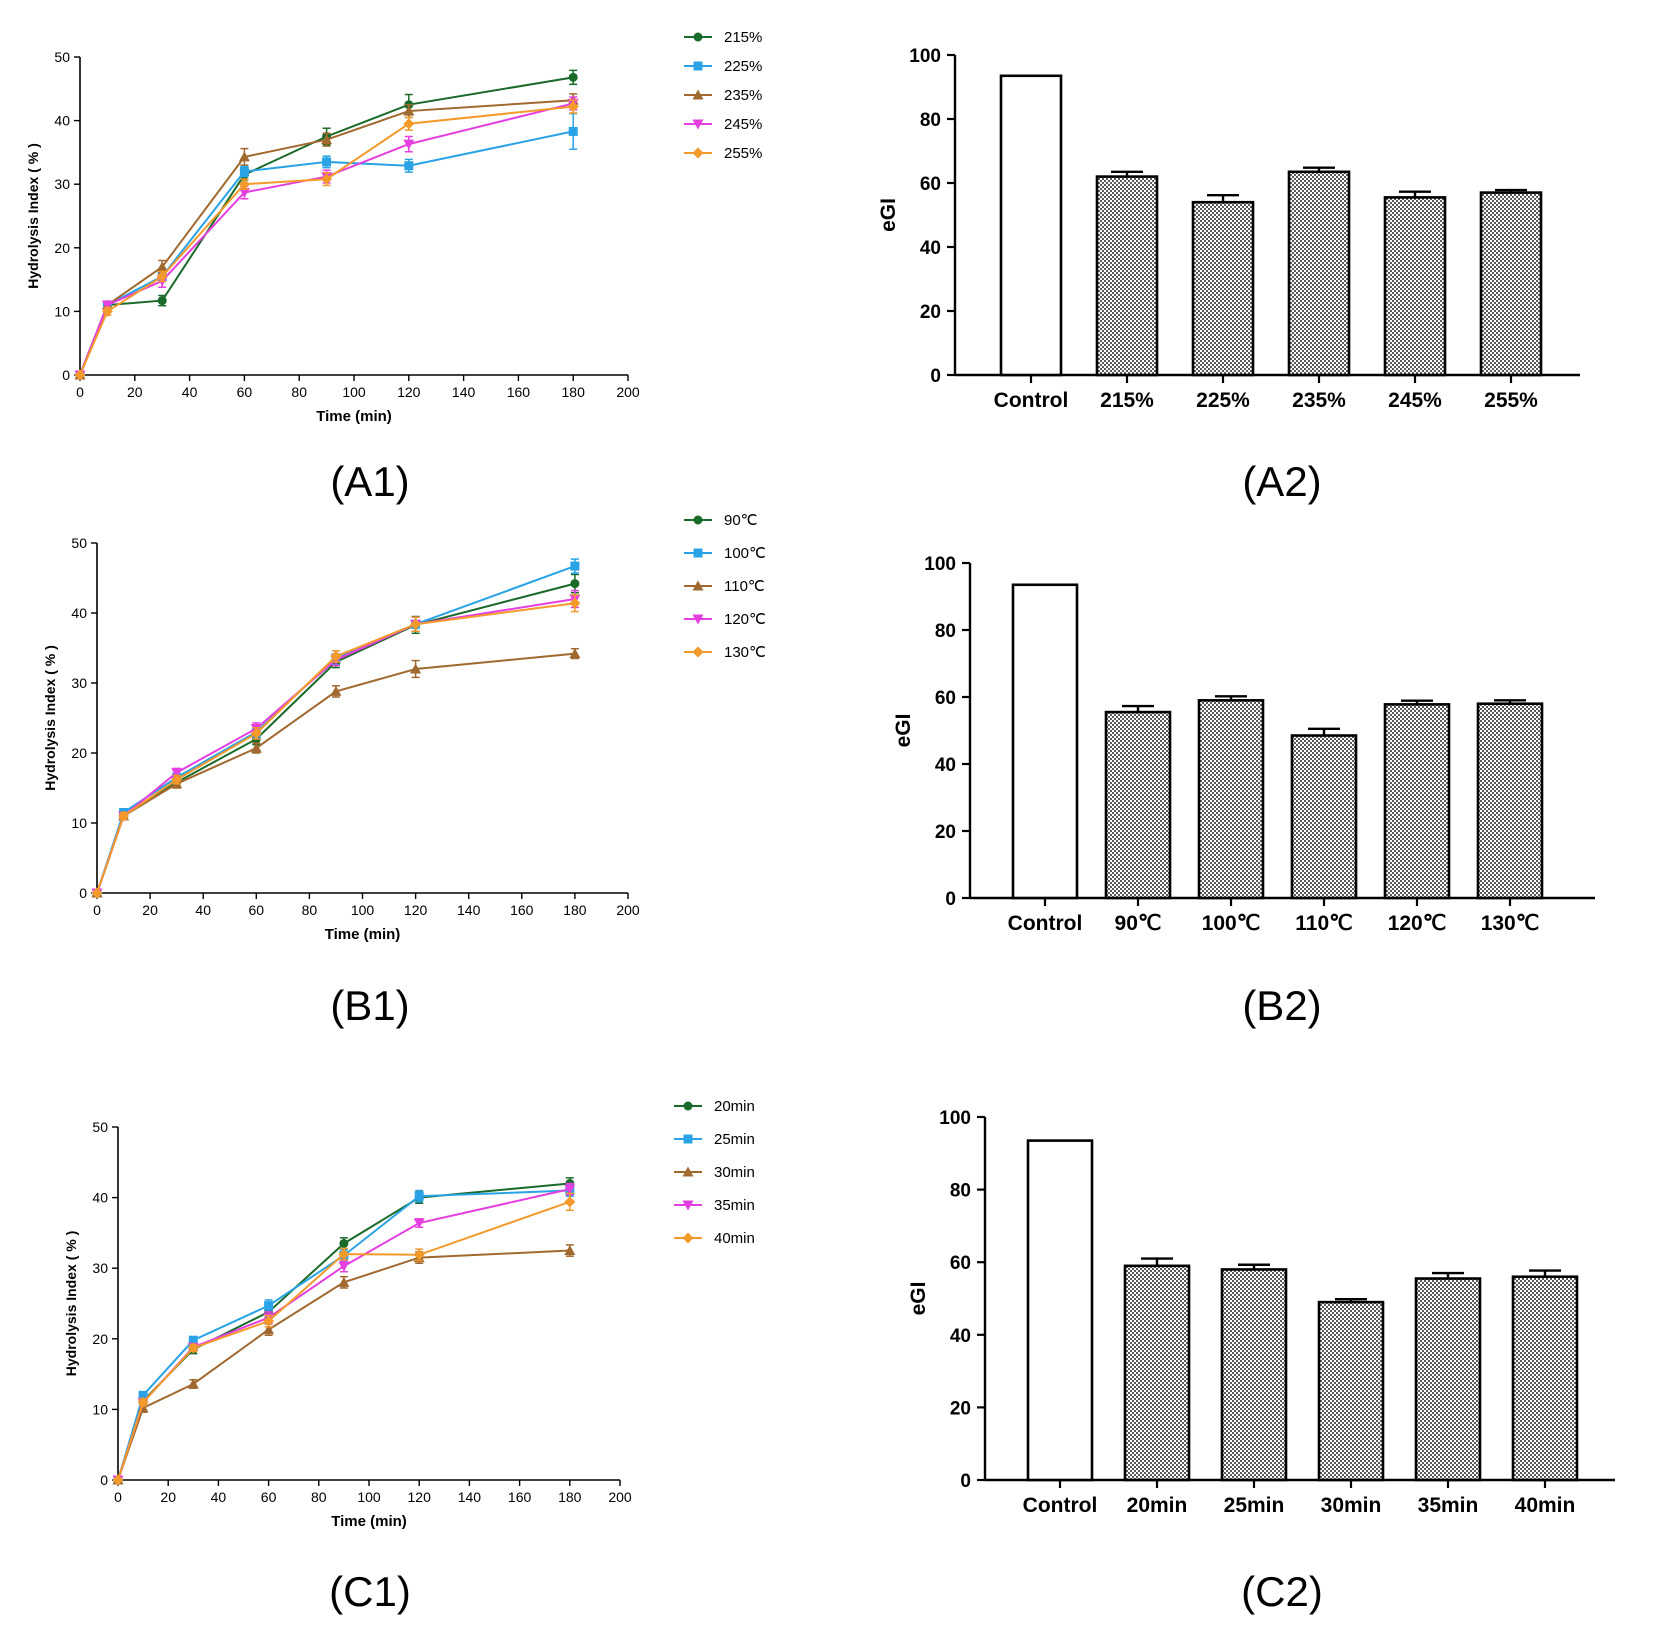 Image resolution: width=1653 pixels, height=1642 pixels. Describe the element at coordinates (734, 1139) in the screenshot. I see `legend-label: 25min` at that location.